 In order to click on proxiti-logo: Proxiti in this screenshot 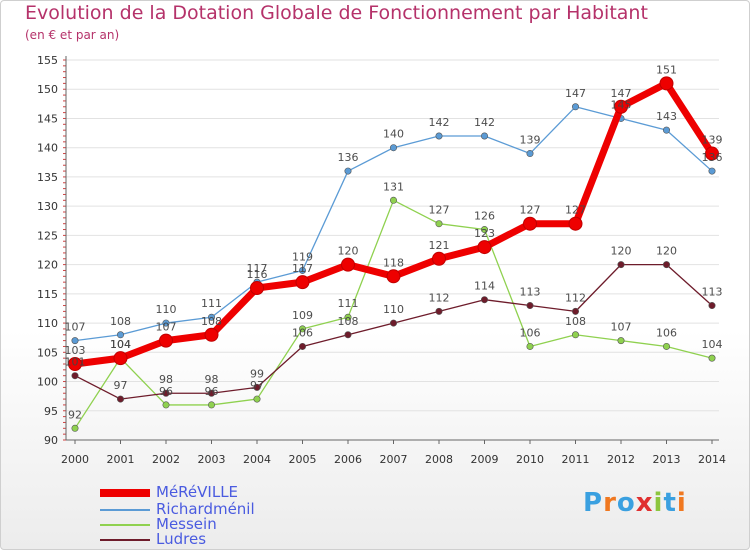, I will do `click(635, 503)`.